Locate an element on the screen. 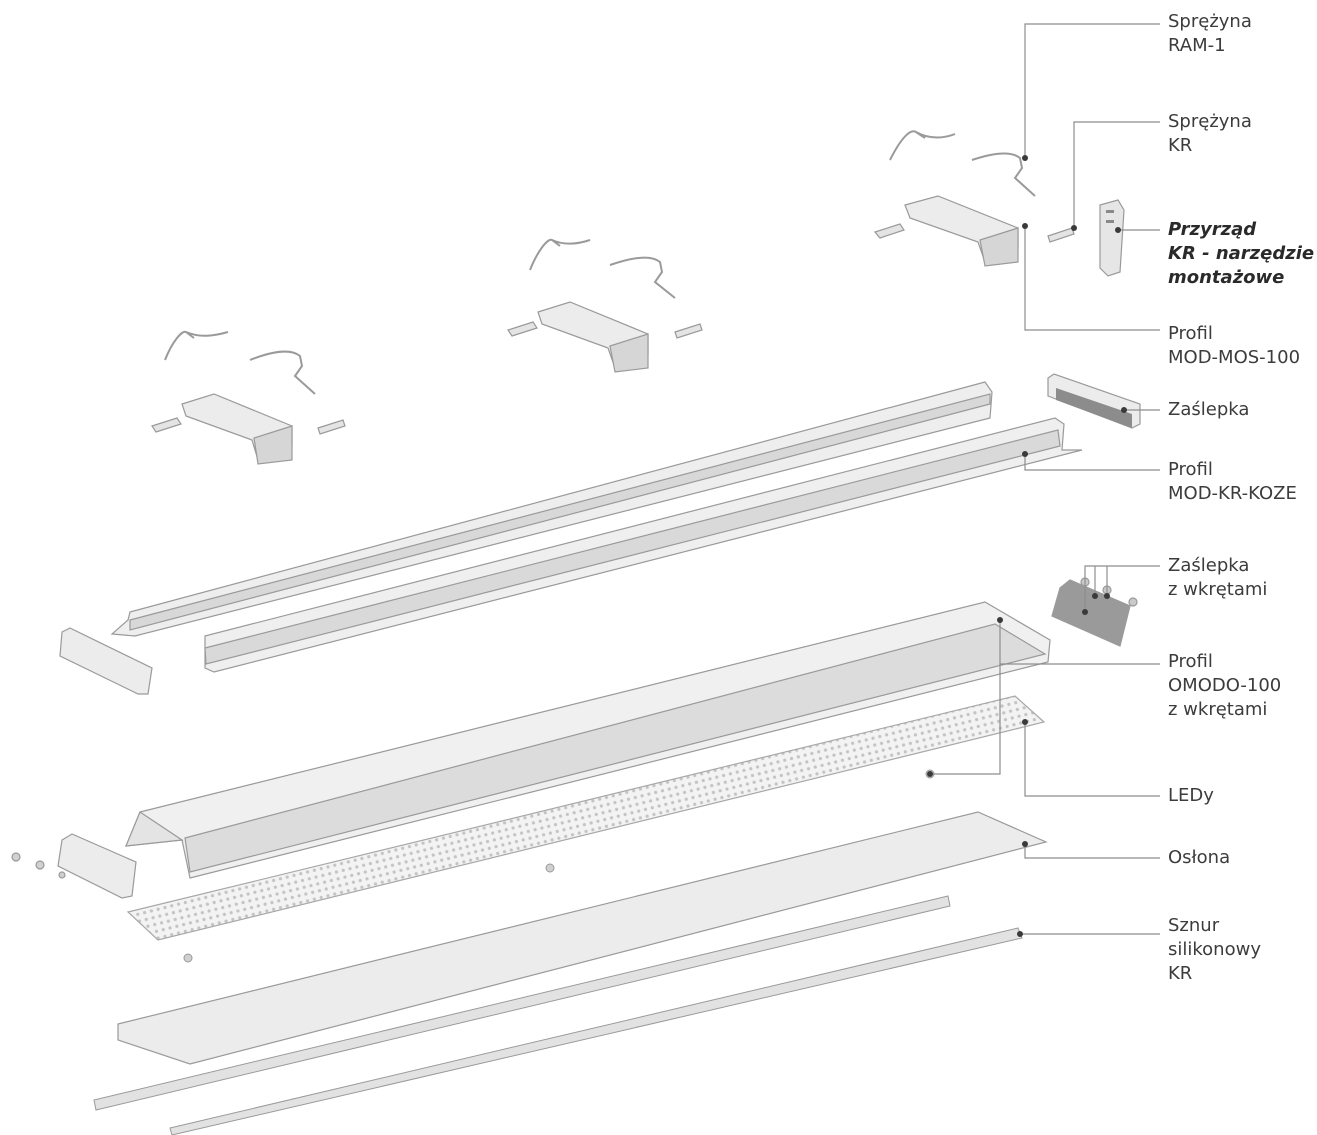 Image resolution: width=1317 pixels, height=1135 pixels. label-silicone-cord: Sznur silikonowy KR is located at coordinates (1214, 950).